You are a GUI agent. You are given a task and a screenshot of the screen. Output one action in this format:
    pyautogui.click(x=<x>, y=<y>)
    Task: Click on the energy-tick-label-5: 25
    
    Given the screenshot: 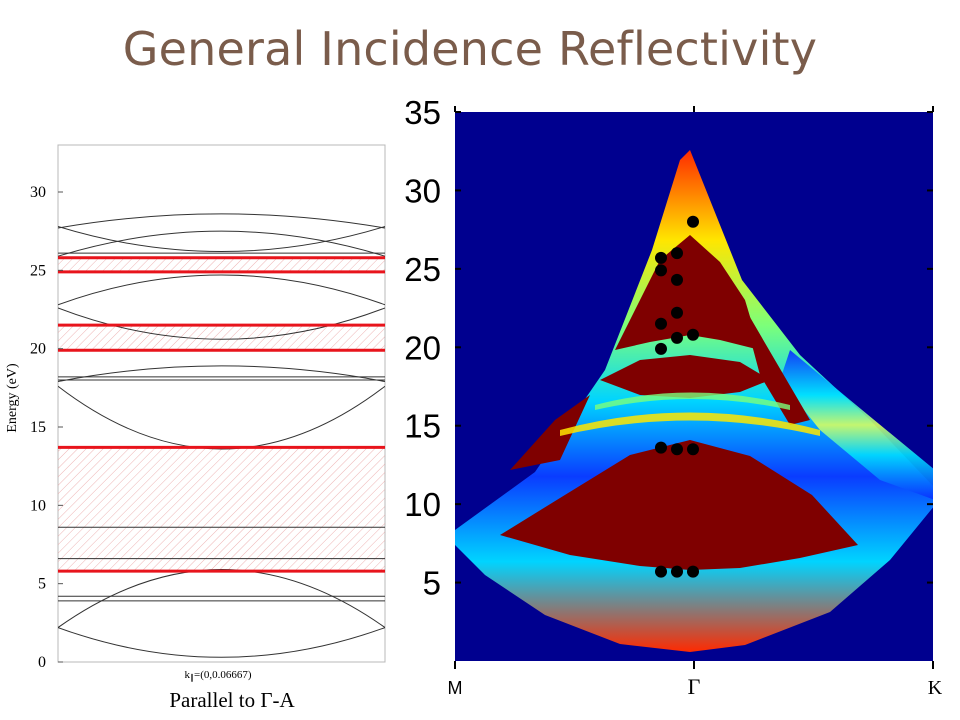 What is the action you would take?
    pyautogui.click(x=38, y=270)
    